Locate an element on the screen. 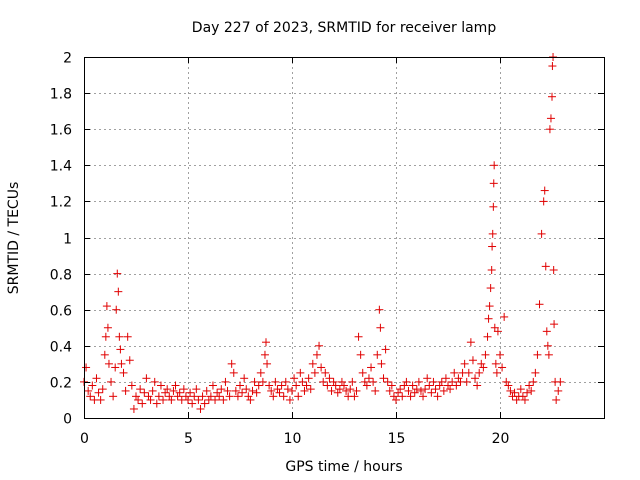 The image size is (640, 480). x-tick-label: 10 is located at coordinates (293, 439).